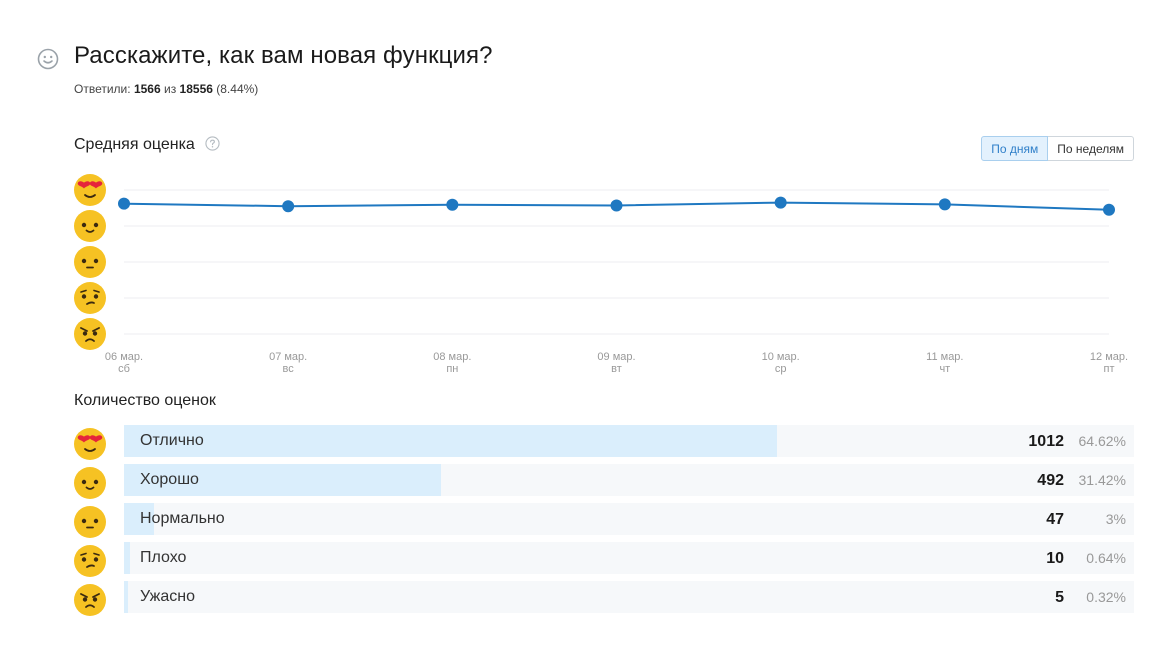  I want to click on bar-percent: 3%, so click(1115, 519).